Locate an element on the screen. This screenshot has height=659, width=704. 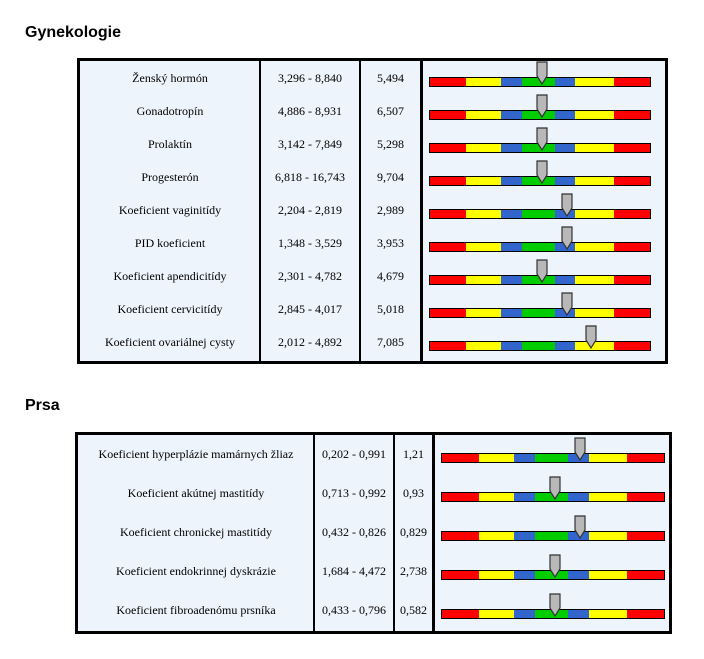
parameter-name: Koeficient vaginitídy is located at coordinates (170, 210).